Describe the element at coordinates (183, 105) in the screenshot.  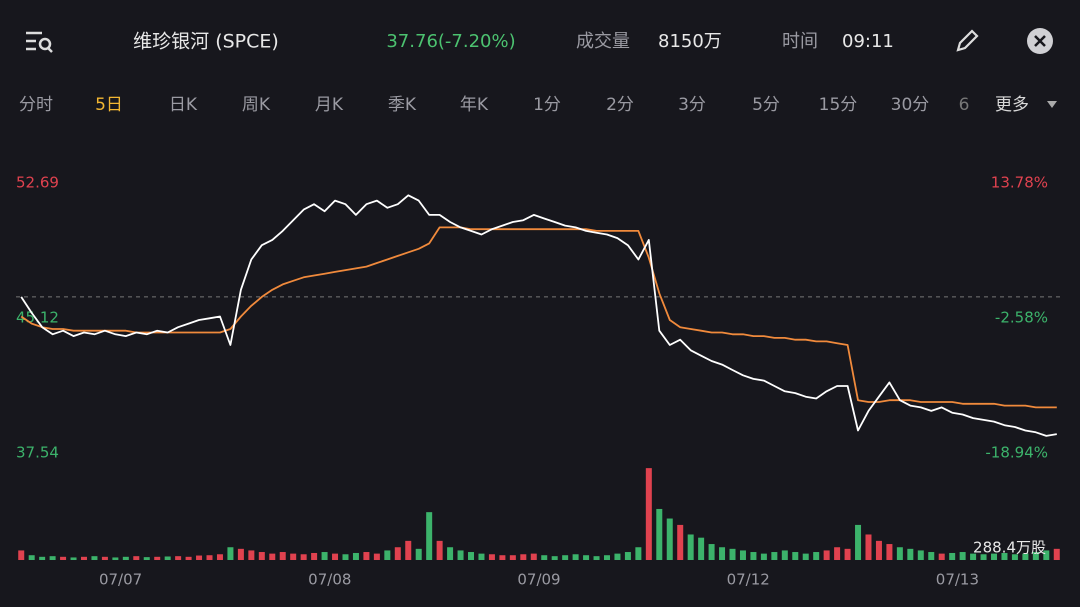
I see `tab: 日K` at that location.